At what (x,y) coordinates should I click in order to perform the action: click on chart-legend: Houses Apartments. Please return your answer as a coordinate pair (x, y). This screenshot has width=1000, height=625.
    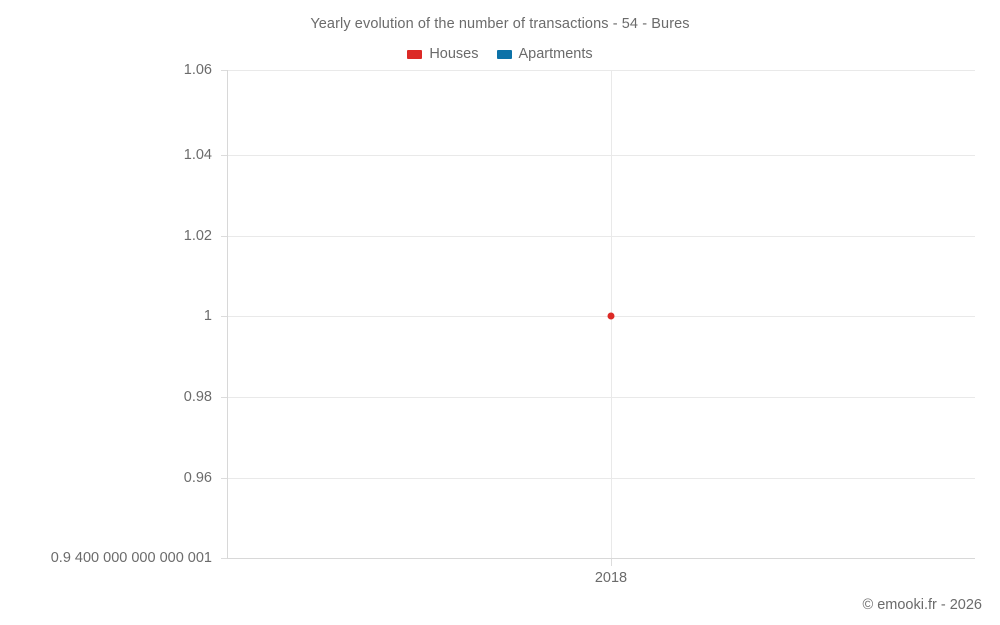
    Looking at the image, I should click on (500, 54).